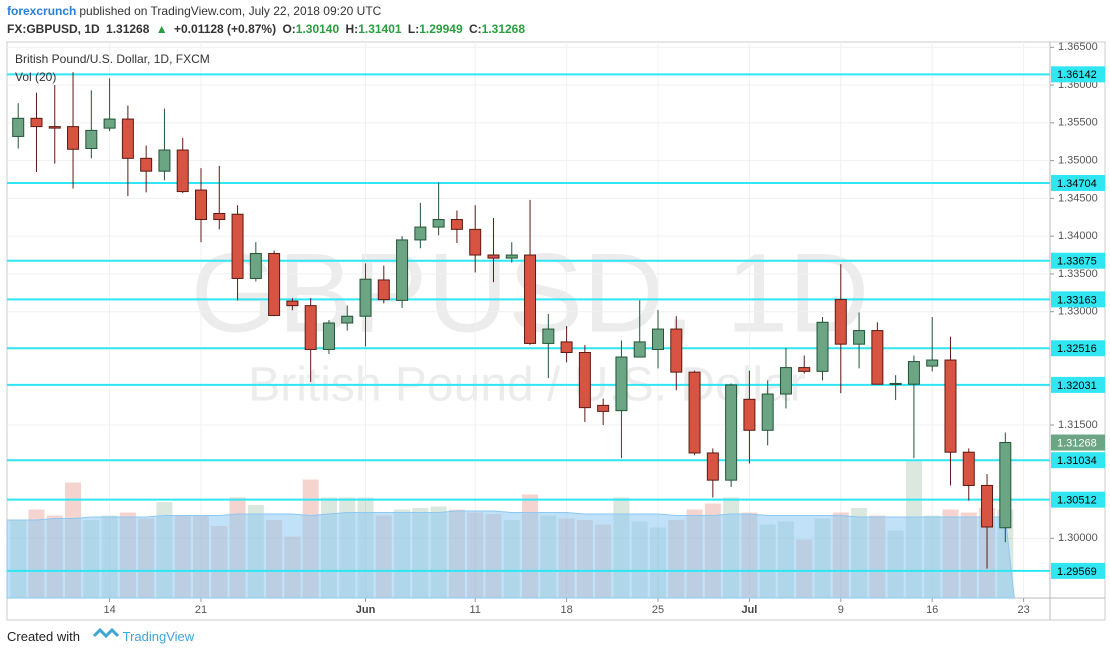 This screenshot has width=1110, height=654. I want to click on last-price-label: 1.31268, so click(1077, 443).